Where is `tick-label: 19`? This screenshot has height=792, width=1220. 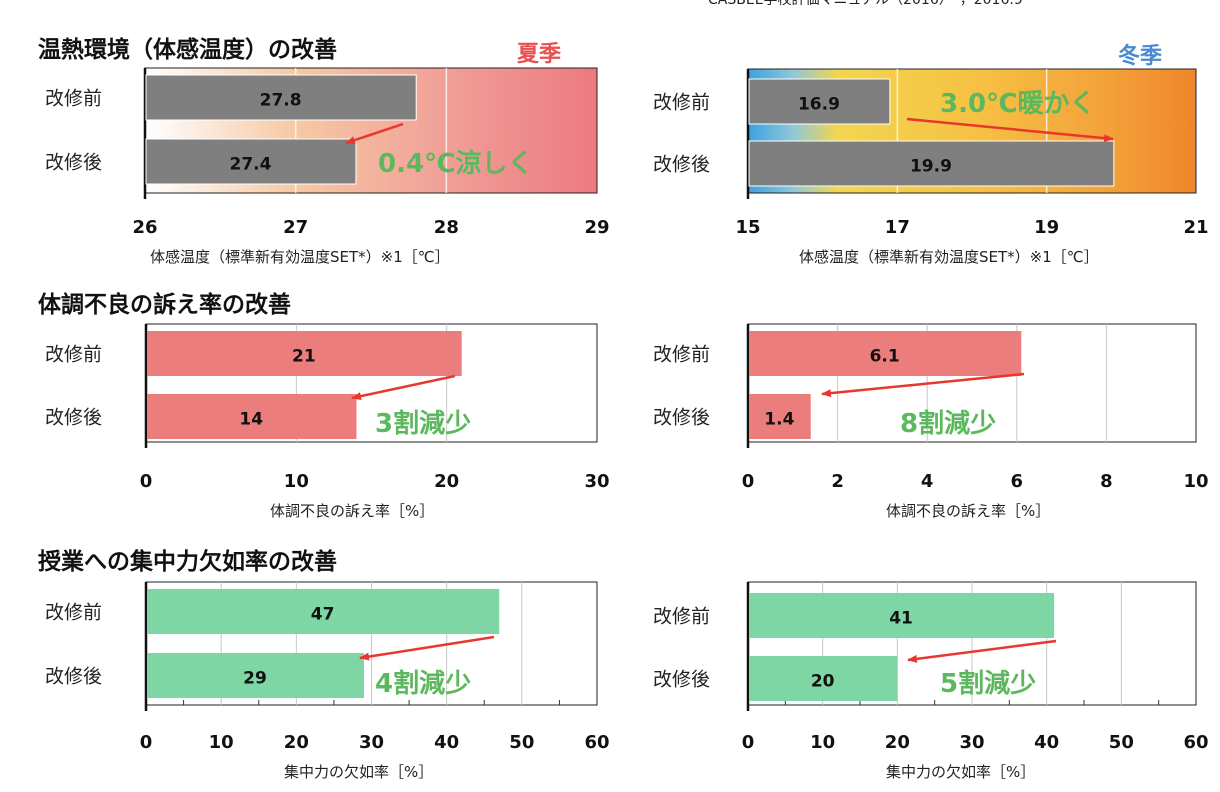
tick-label: 19 is located at coordinates (1046, 227).